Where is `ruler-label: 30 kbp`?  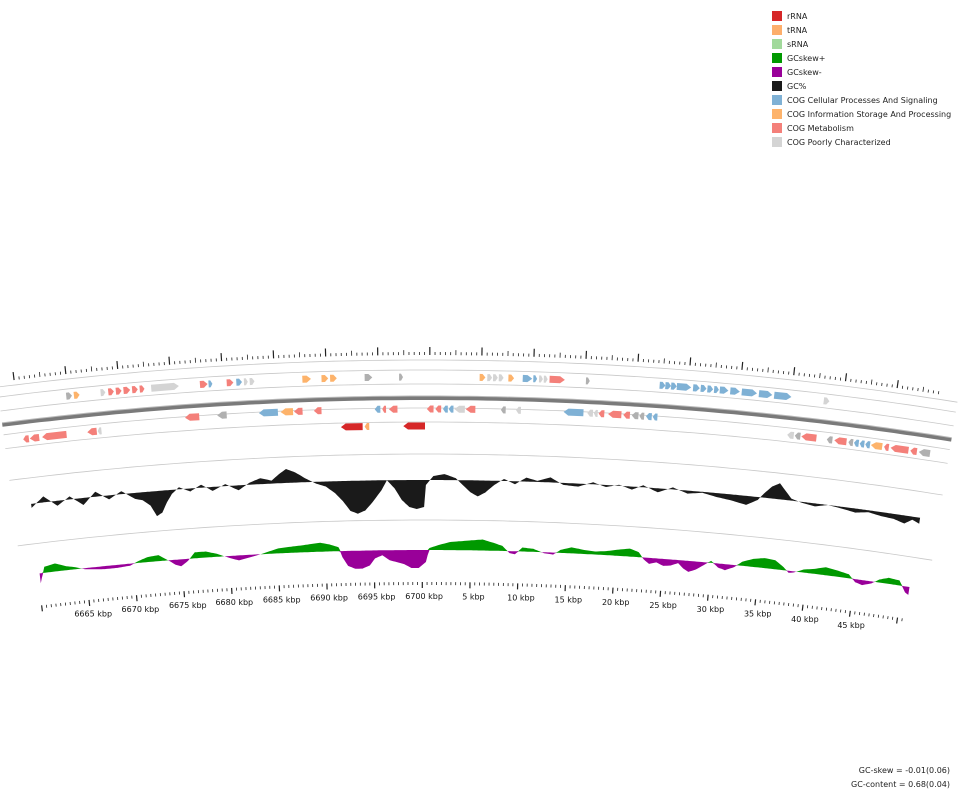
ruler-label: 30 kbp is located at coordinates (711, 609).